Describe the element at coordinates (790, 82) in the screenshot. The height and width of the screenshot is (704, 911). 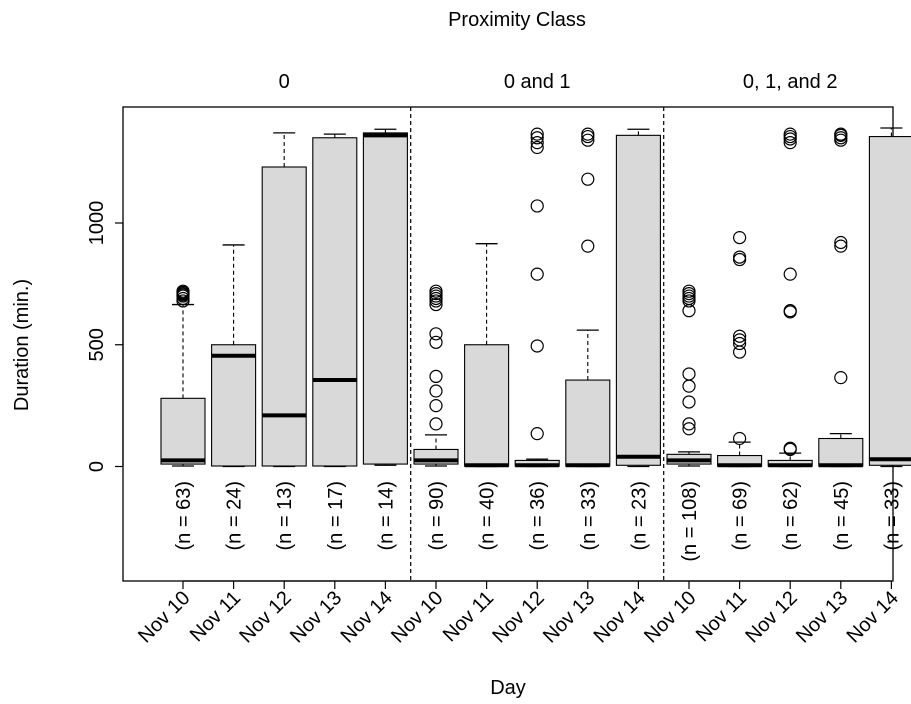
I see `group-label-2: 0, 1, and 2` at that location.